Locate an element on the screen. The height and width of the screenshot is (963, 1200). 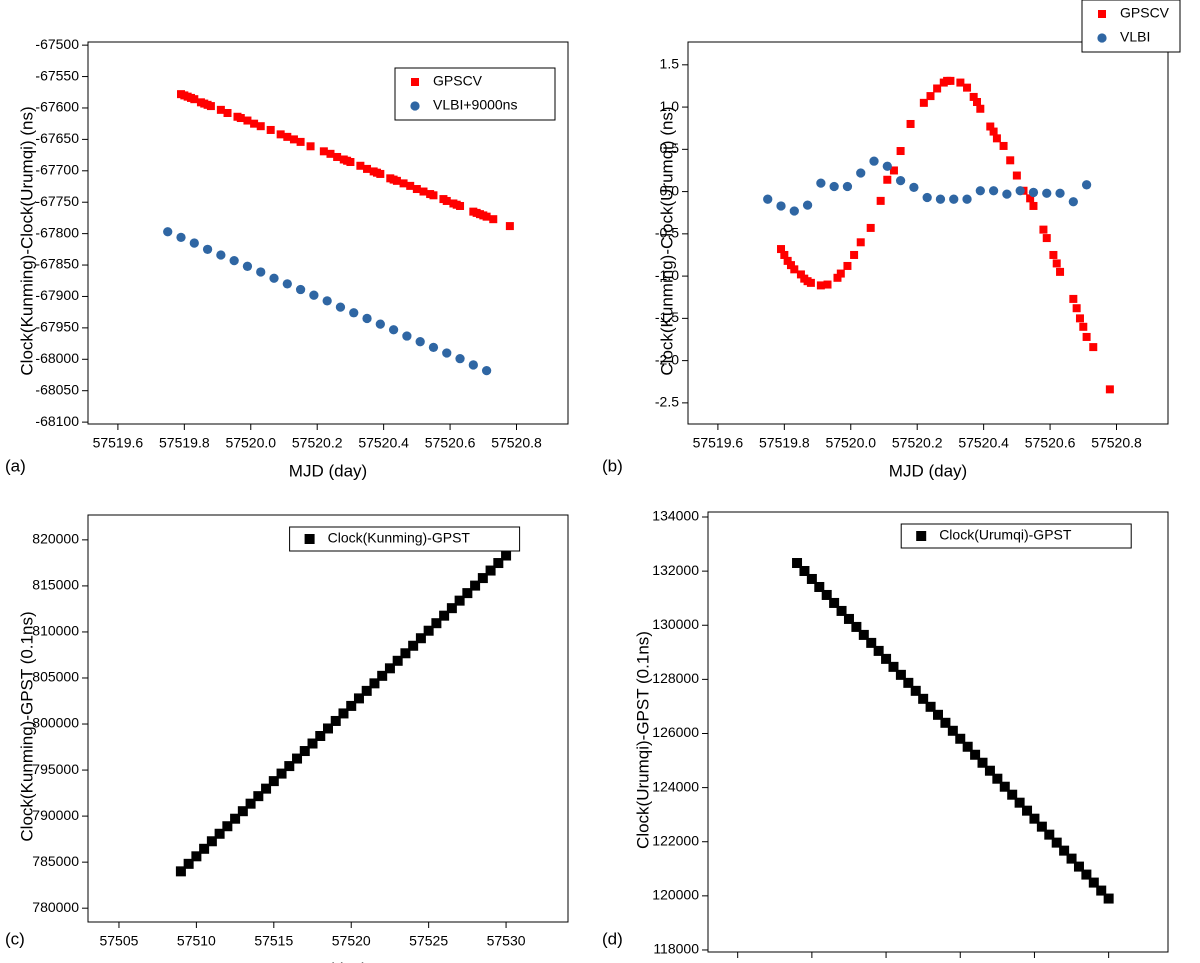
x-tick-label: 57520.0 is located at coordinates (850, 443).